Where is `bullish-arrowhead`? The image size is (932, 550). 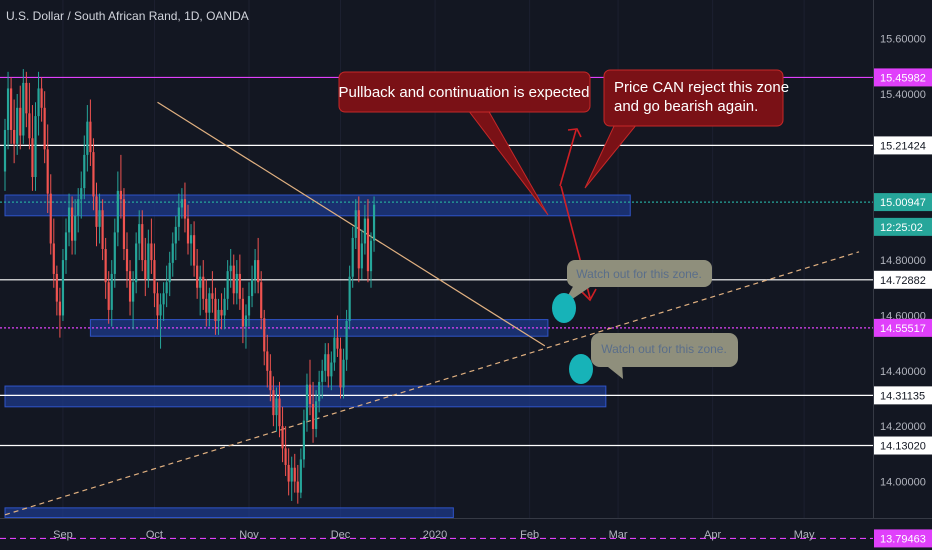 bullish-arrowhead is located at coordinates (574, 133).